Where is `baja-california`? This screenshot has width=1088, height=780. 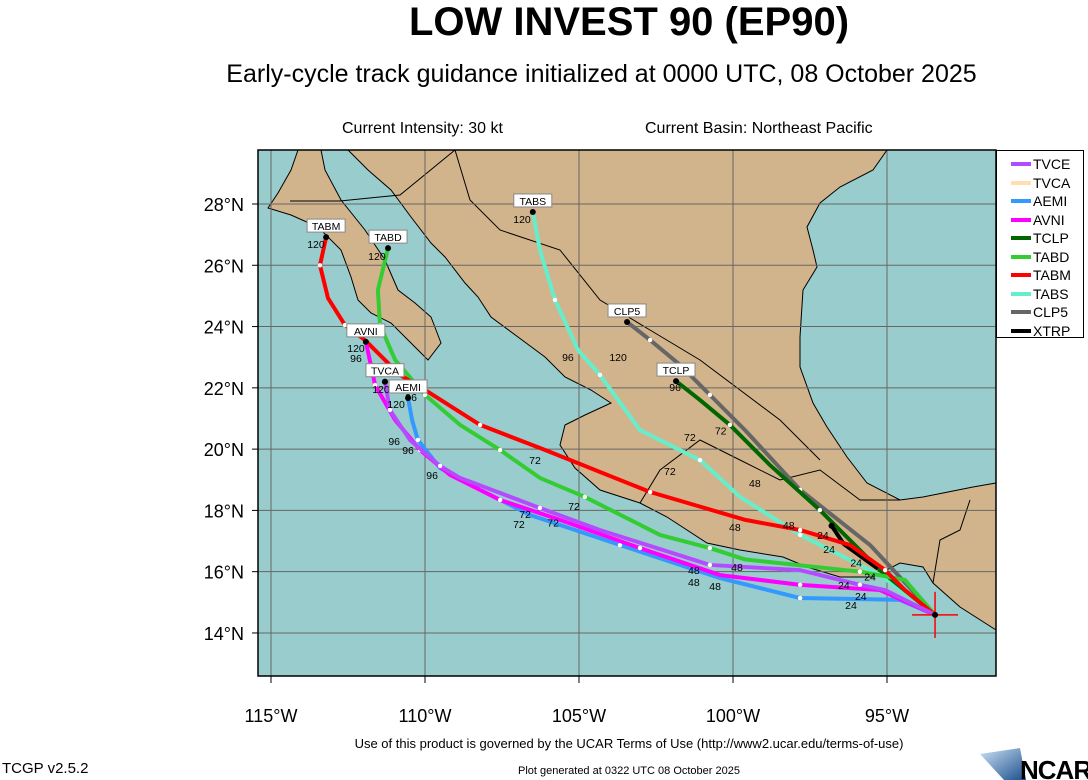 baja-california is located at coordinates (354, 255).